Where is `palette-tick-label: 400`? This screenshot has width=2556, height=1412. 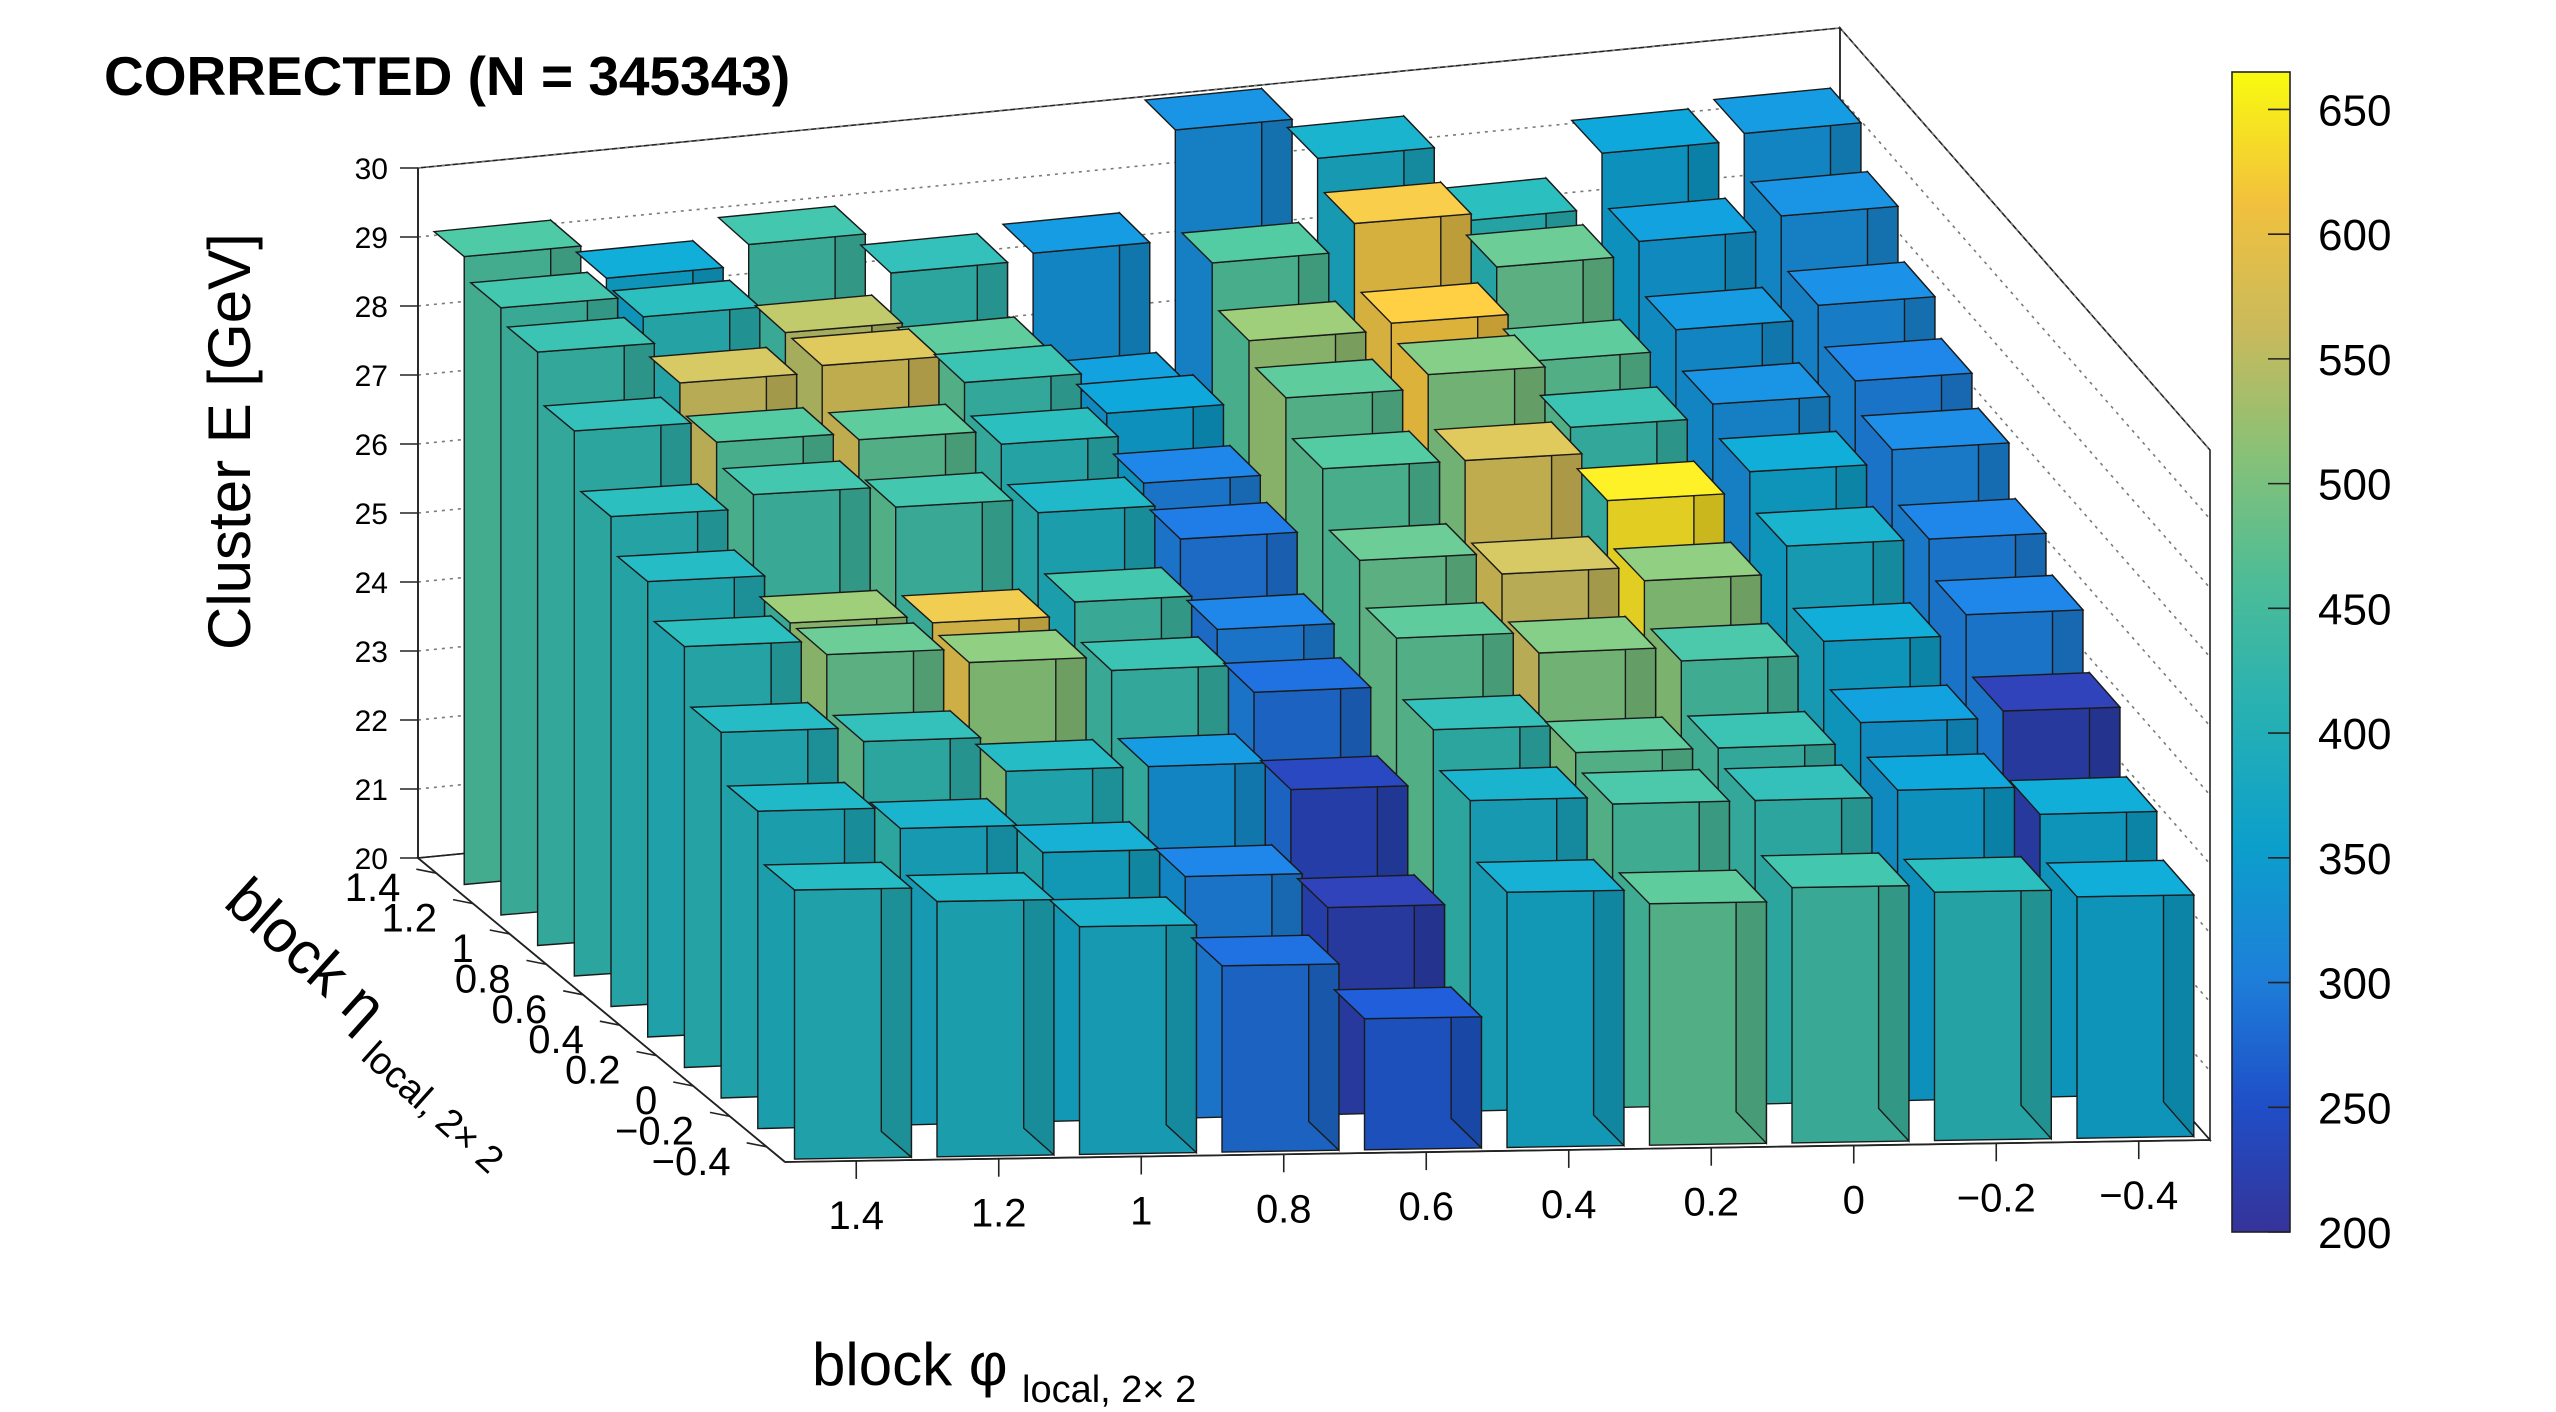
palette-tick-label: 400 is located at coordinates (2354, 734).